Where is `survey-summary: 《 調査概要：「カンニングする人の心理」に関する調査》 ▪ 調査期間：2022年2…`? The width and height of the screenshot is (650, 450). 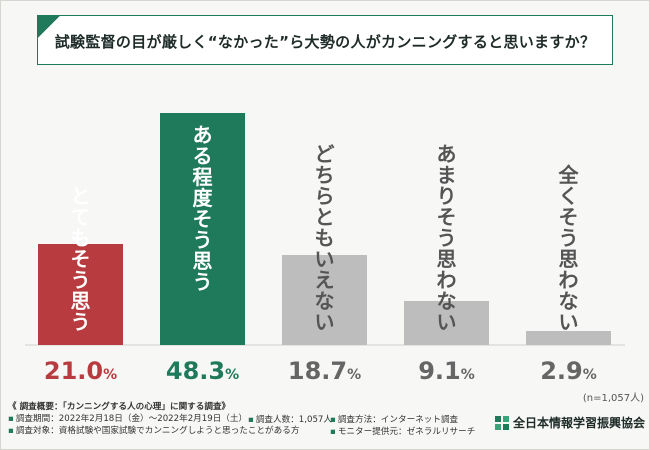
survey-summary: 《 調査概要：「カンニングする人の心理」に関する調査》 ▪ 調査期間：2022年2… is located at coordinates (243, 419).